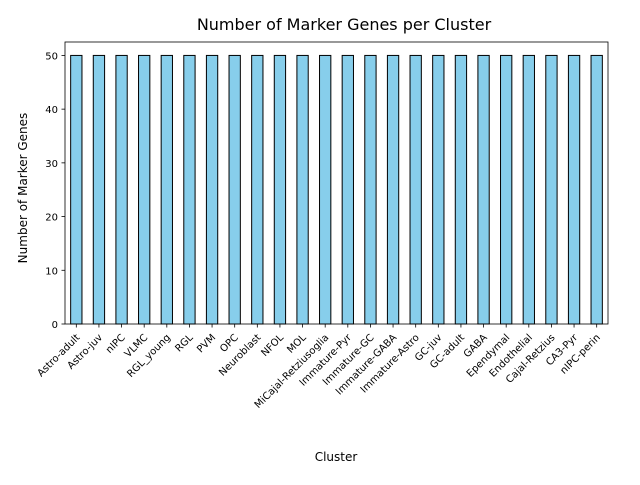 The width and height of the screenshot is (640, 485). What do you see at coordinates (325, 189) in the screenshot?
I see `bar-MiCajal-Retziusoglia` at bounding box center [325, 189].